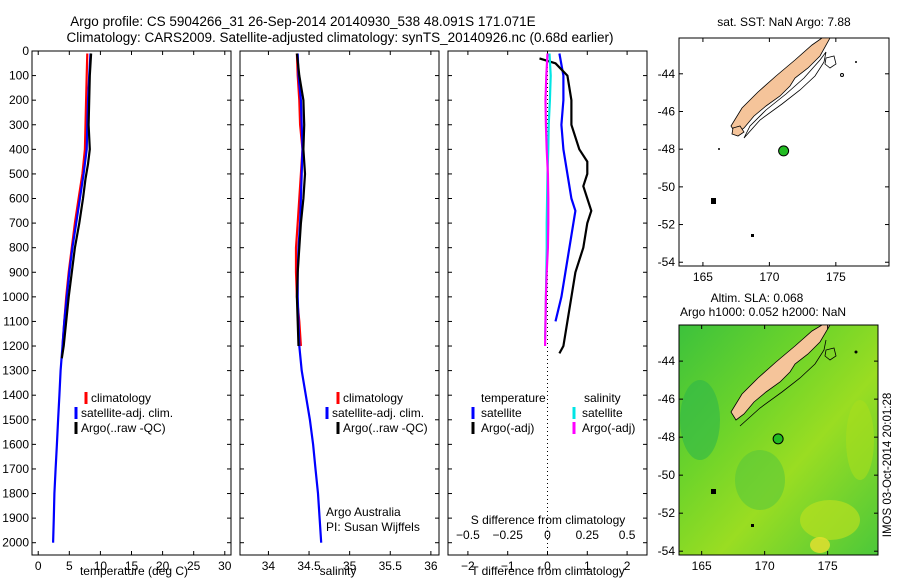 Image resolution: width=900 pixels, height=585 pixels. I want to click on s-tick-label: −0.5, so click(468, 535).